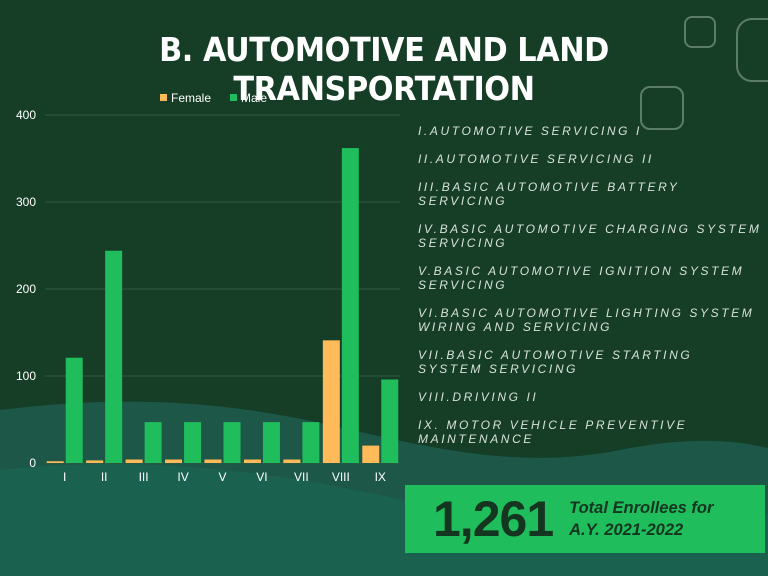 The width and height of the screenshot is (768, 576). What do you see at coordinates (341, 477) in the screenshot?
I see `x-tick-label: VIII` at bounding box center [341, 477].